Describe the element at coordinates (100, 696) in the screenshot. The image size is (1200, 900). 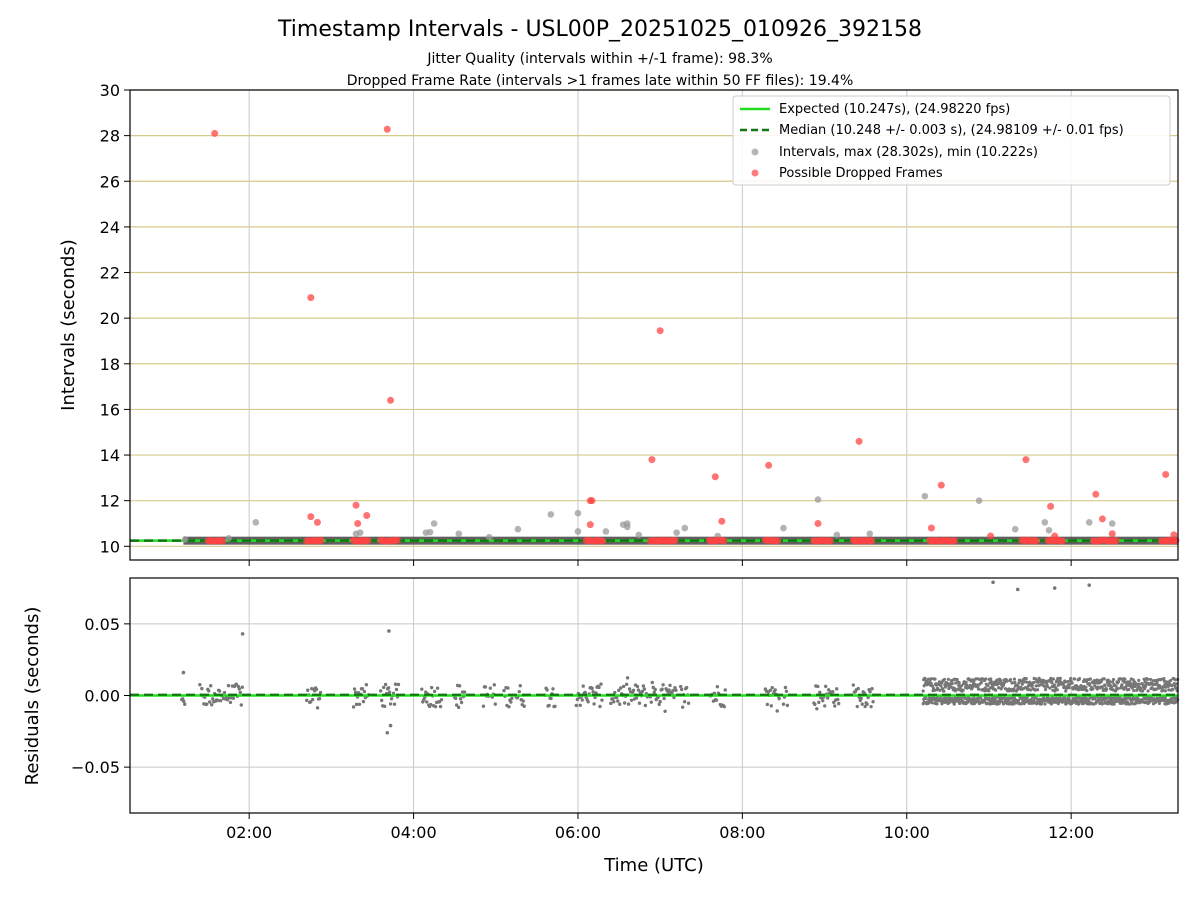
I see `residuals-y-ticks: −0.05 0.00 0.05` at that location.